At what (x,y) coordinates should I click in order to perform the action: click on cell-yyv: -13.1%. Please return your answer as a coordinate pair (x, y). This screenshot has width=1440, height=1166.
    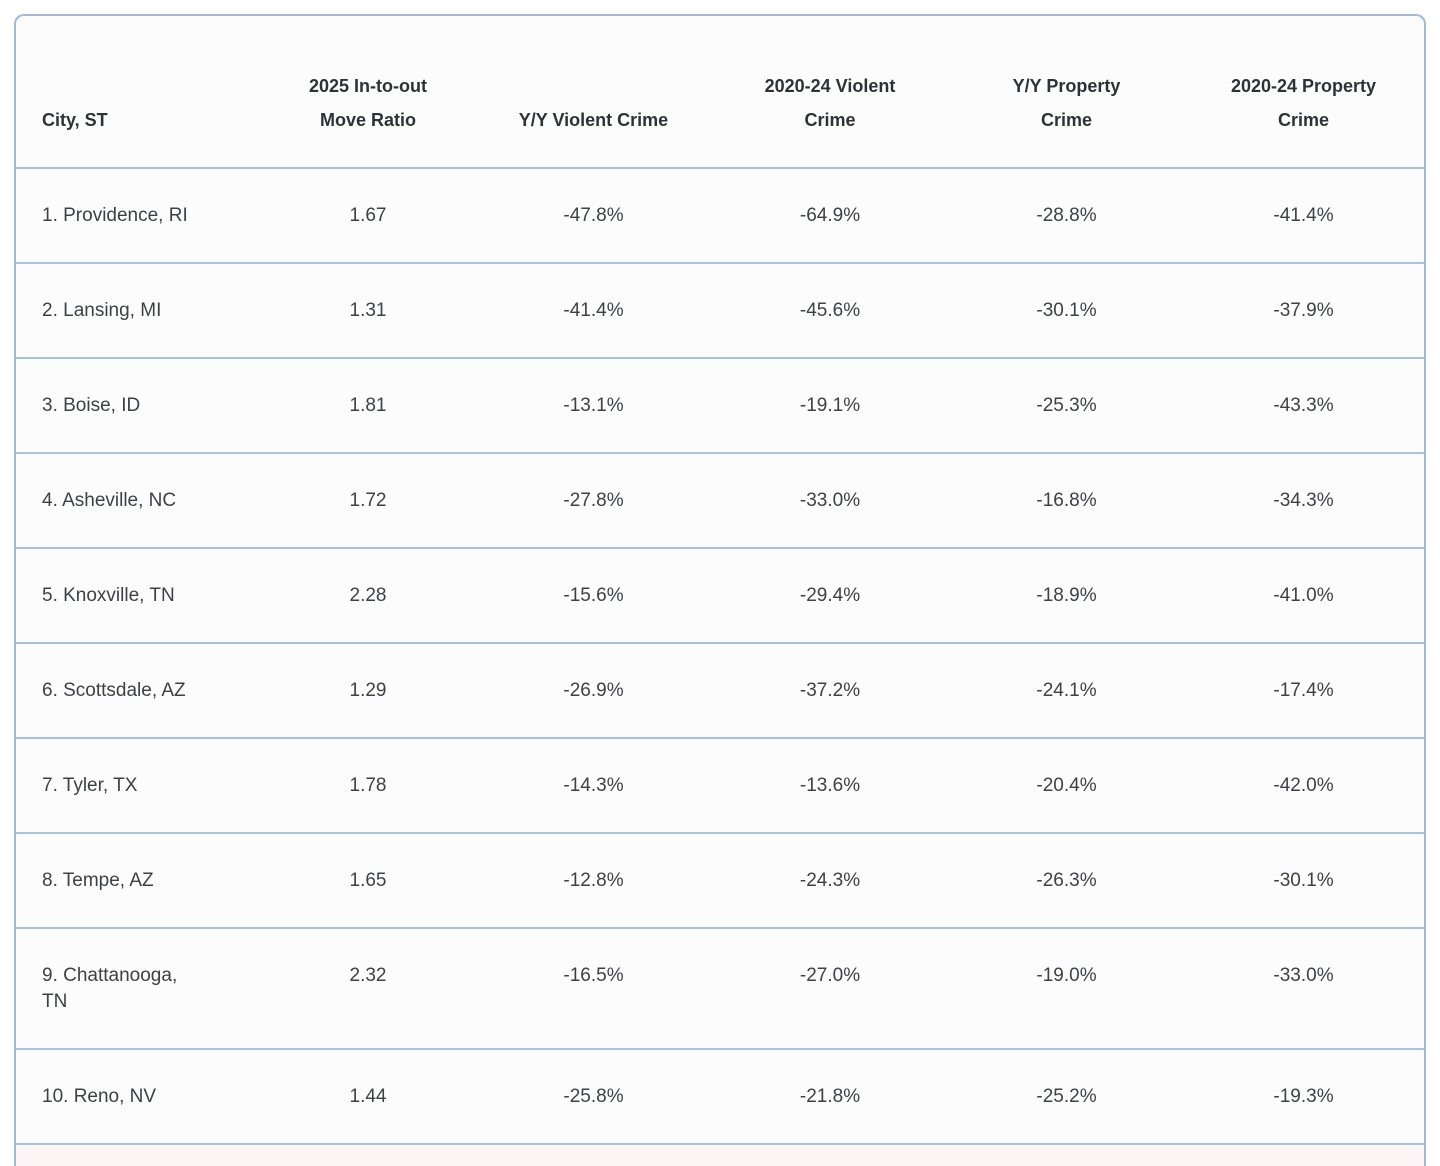
    Looking at the image, I should click on (593, 406).